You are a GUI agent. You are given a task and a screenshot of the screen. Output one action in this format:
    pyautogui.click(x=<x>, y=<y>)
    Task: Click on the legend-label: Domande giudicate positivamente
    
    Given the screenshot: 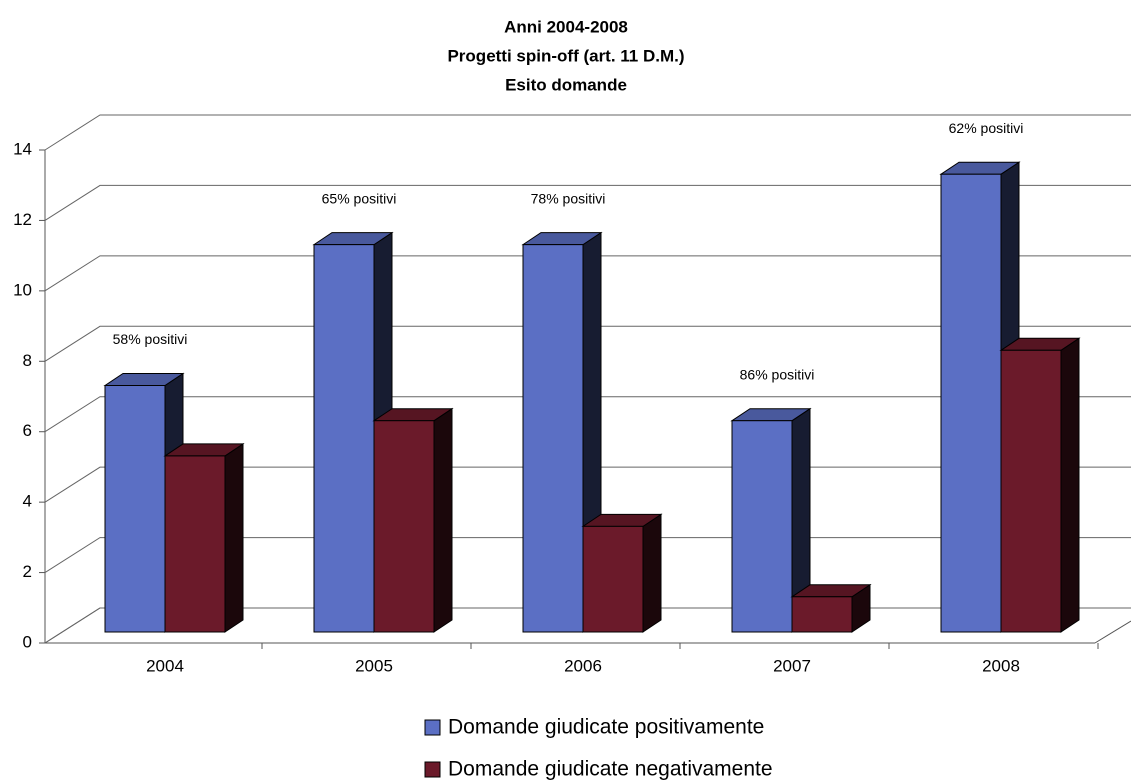 What is the action you would take?
    pyautogui.click(x=606, y=727)
    